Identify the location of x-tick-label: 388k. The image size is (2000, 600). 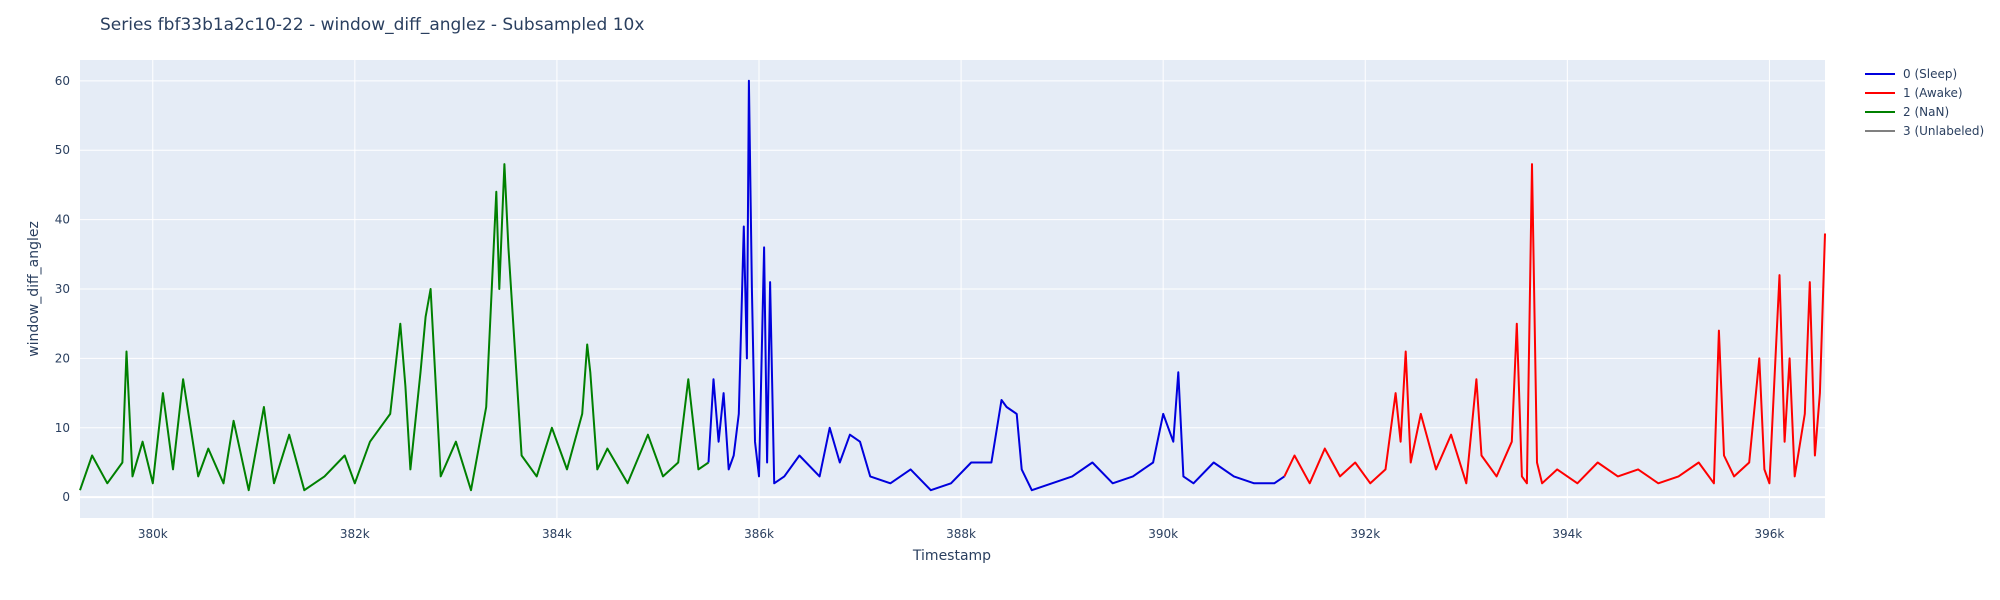
(961, 534).